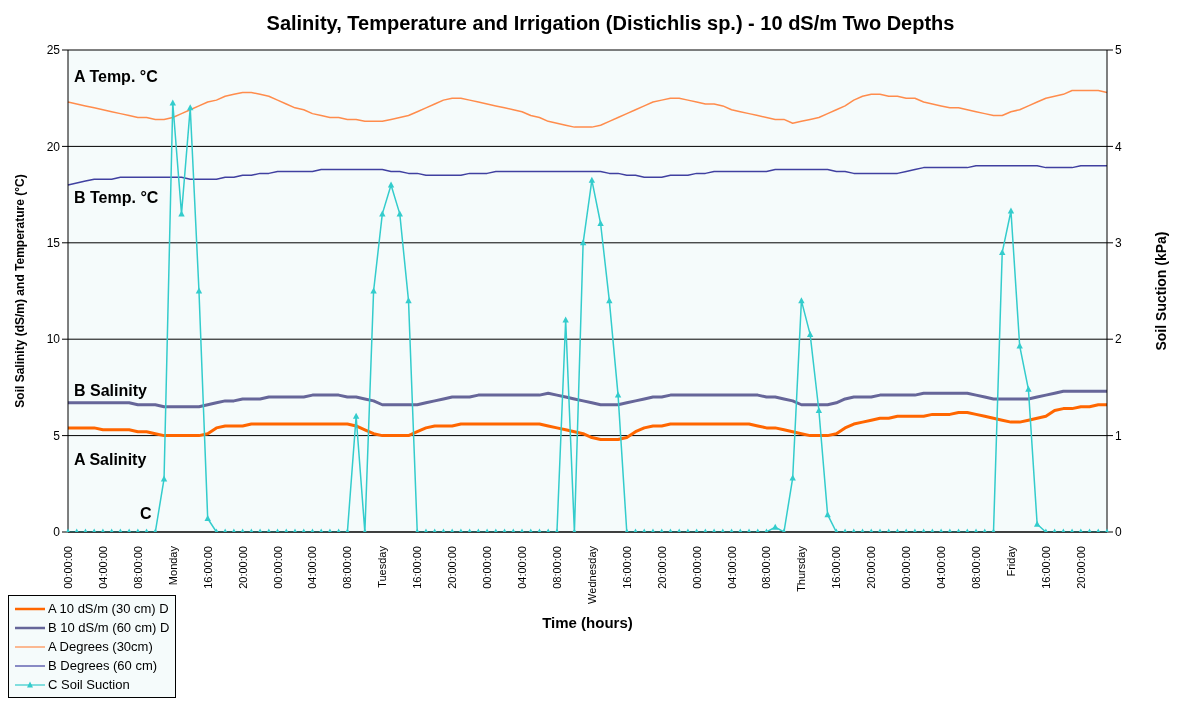 The height and width of the screenshot is (704, 1180). I want to click on annotation: C, so click(146, 514).